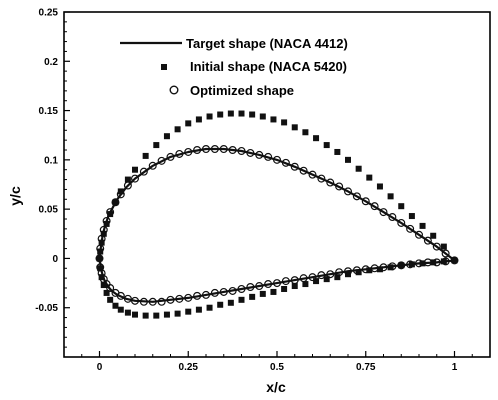 This screenshot has height=400, width=498. I want to click on y-tick-label: 0.2, so click(51, 62).